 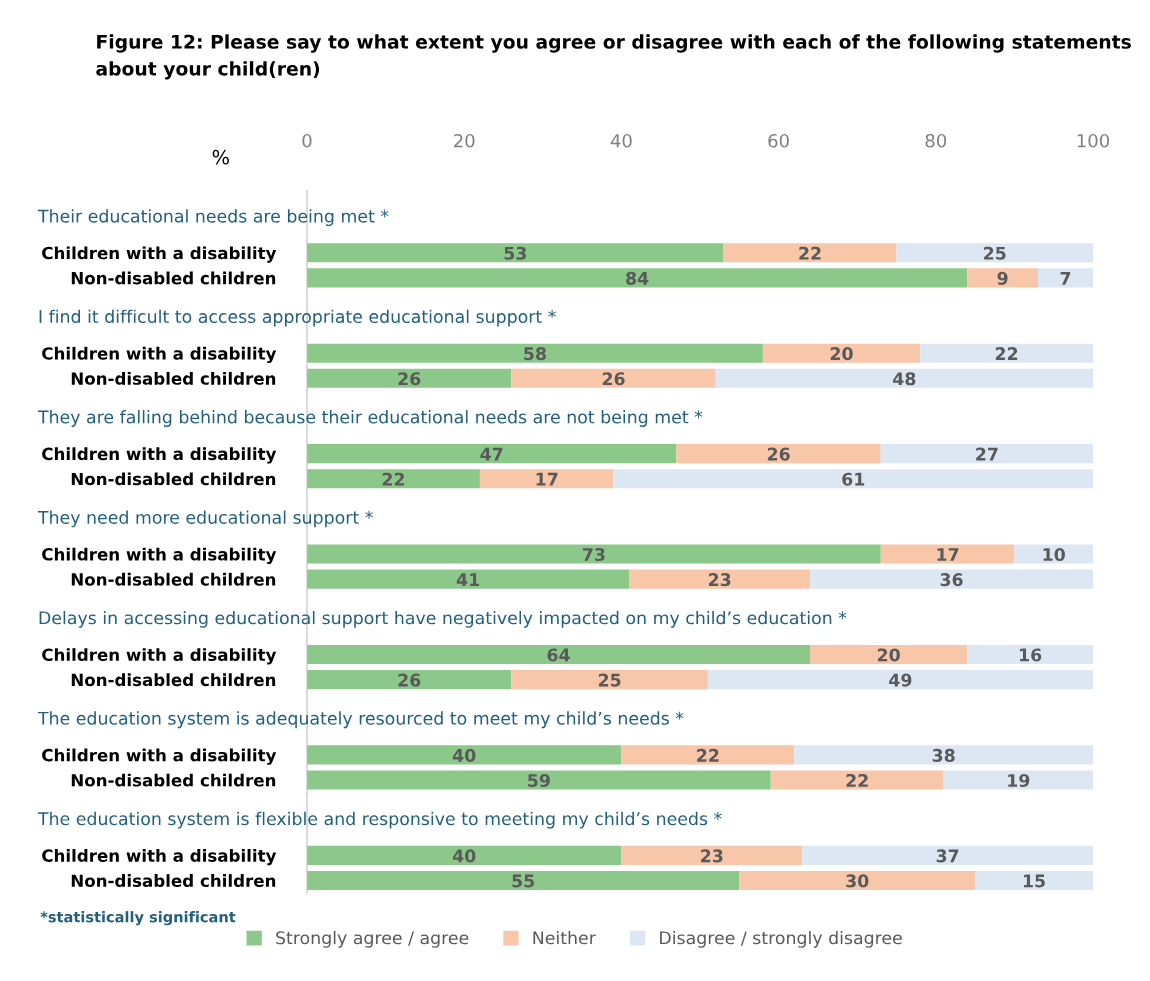 I want to click on data-label: 19, so click(x=1019, y=780).